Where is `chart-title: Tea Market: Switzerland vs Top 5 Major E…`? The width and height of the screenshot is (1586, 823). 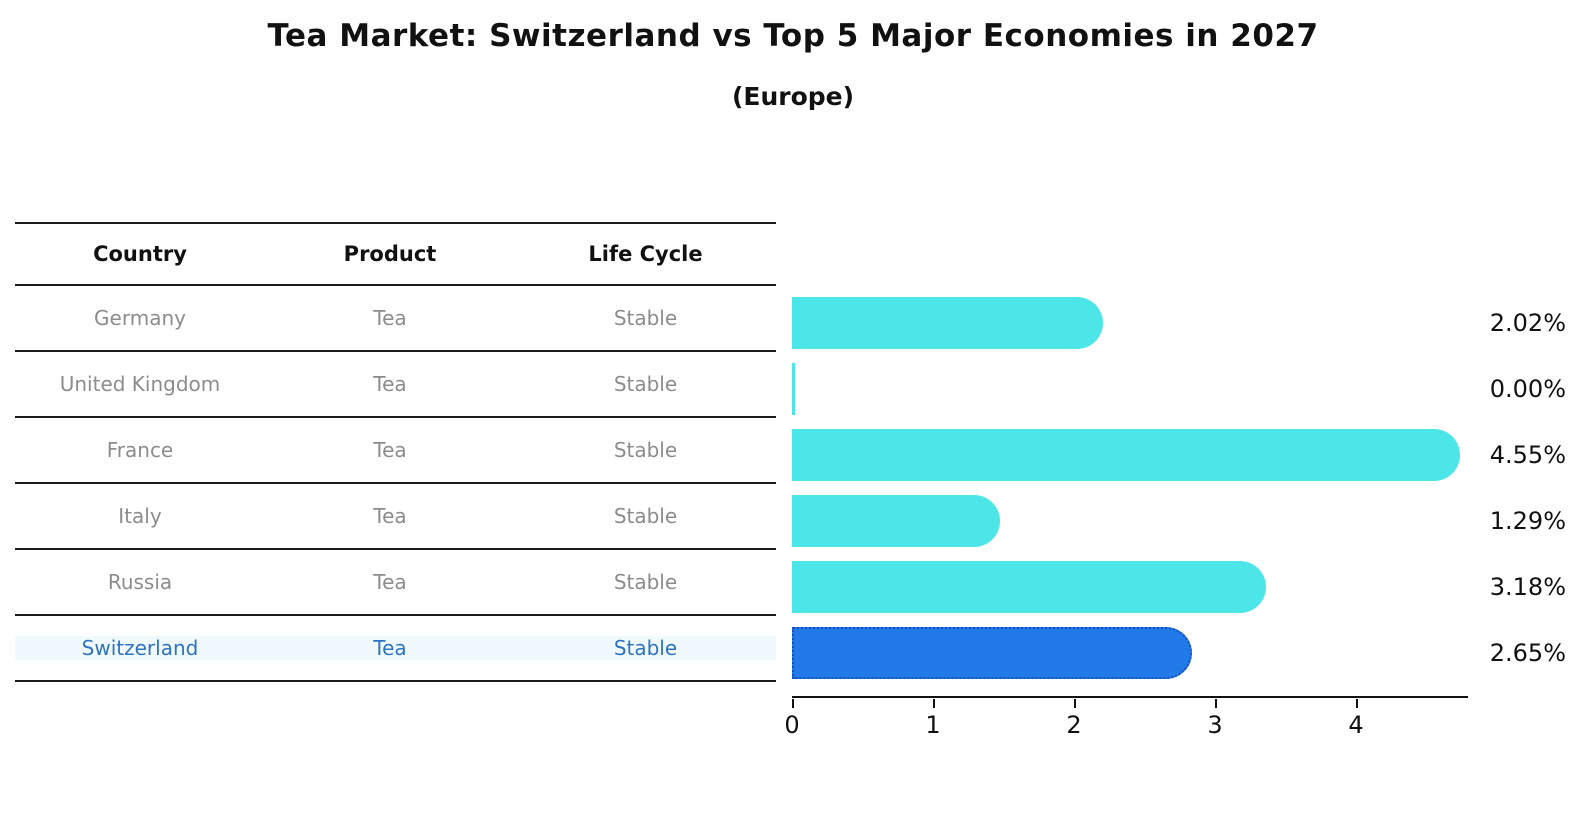
chart-title: Tea Market: Switzerland vs Top 5 Major E… is located at coordinates (793, 36).